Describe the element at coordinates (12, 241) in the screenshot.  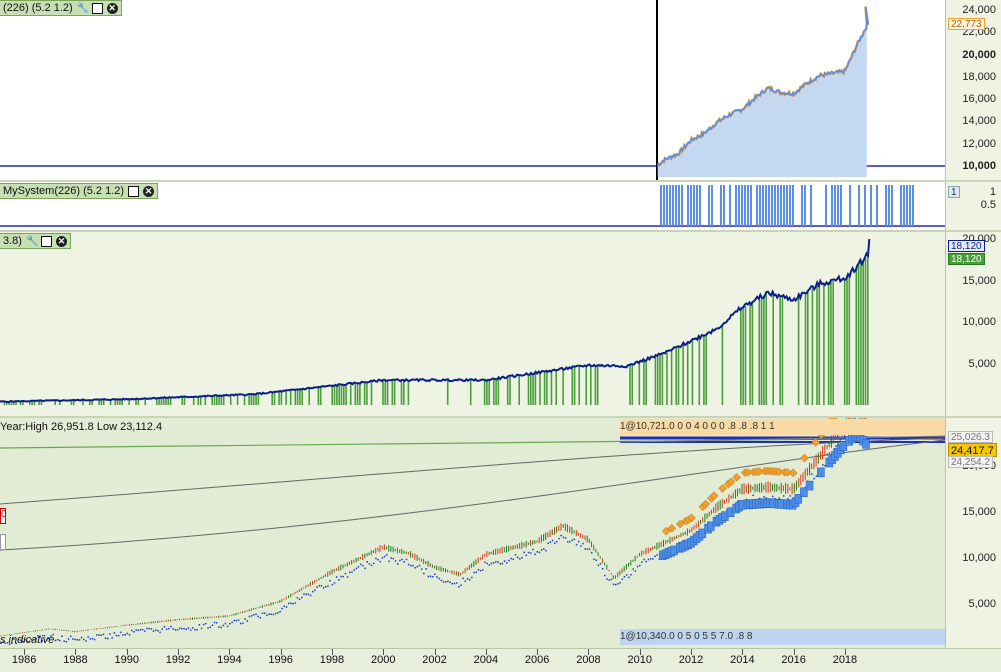
I see `indicator-label-text: 3.8)` at that location.